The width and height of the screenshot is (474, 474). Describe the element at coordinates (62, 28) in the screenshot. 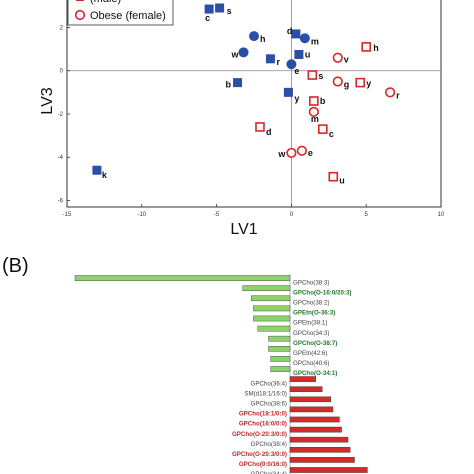

I see `y-tick-label: 2` at that location.